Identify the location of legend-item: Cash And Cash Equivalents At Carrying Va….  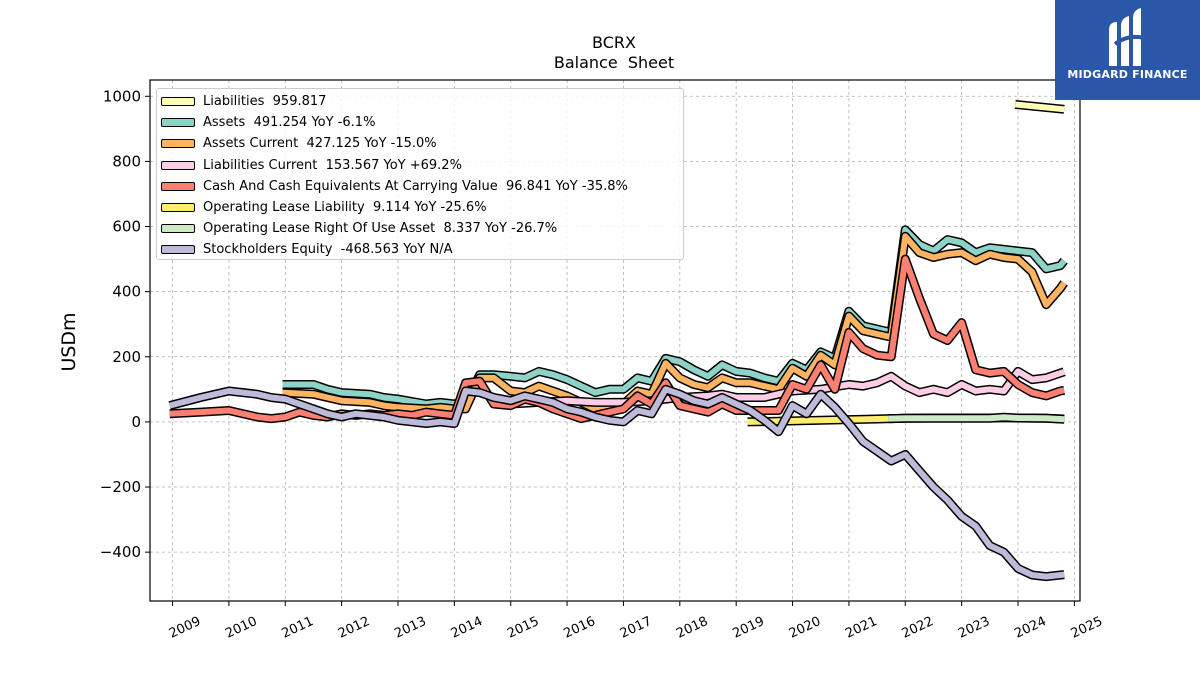
(420, 186).